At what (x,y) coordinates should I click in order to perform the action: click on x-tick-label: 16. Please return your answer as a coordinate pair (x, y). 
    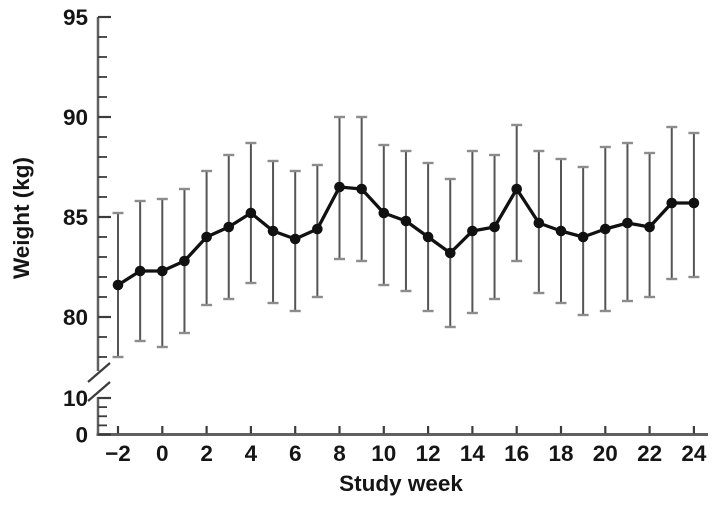
    Looking at the image, I should click on (516, 453).